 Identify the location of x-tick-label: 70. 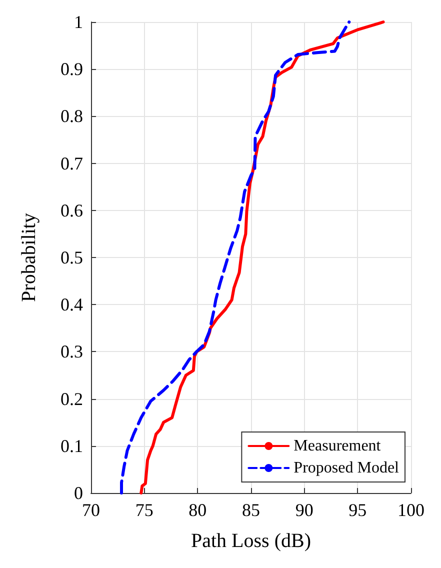
(91, 510).